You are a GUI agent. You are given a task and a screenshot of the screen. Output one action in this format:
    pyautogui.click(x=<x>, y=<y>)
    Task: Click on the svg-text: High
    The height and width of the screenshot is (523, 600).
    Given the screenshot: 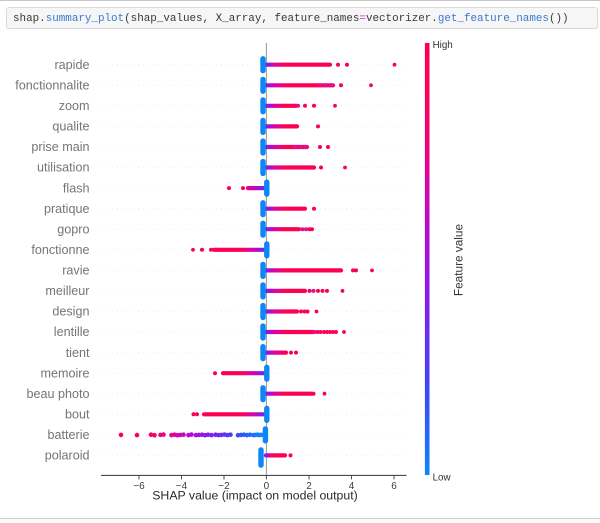 What is the action you would take?
    pyautogui.click(x=443, y=45)
    